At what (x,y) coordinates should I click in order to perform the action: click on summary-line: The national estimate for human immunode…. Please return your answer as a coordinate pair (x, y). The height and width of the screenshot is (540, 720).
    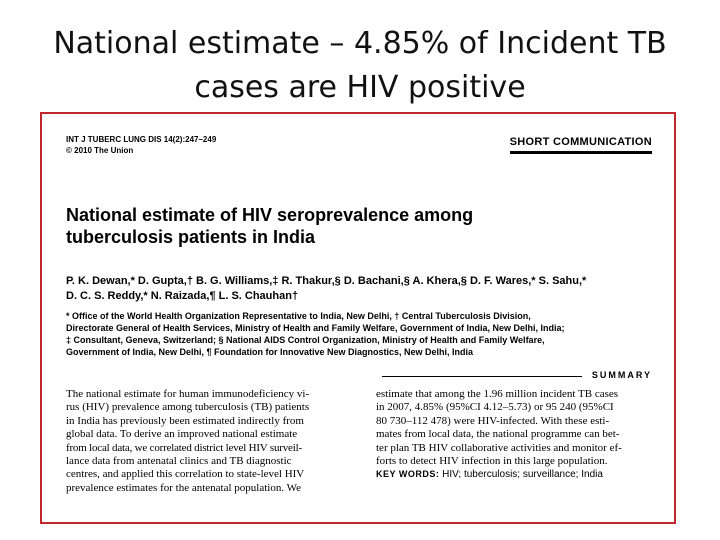
    Looking at the image, I should click on (188, 394).